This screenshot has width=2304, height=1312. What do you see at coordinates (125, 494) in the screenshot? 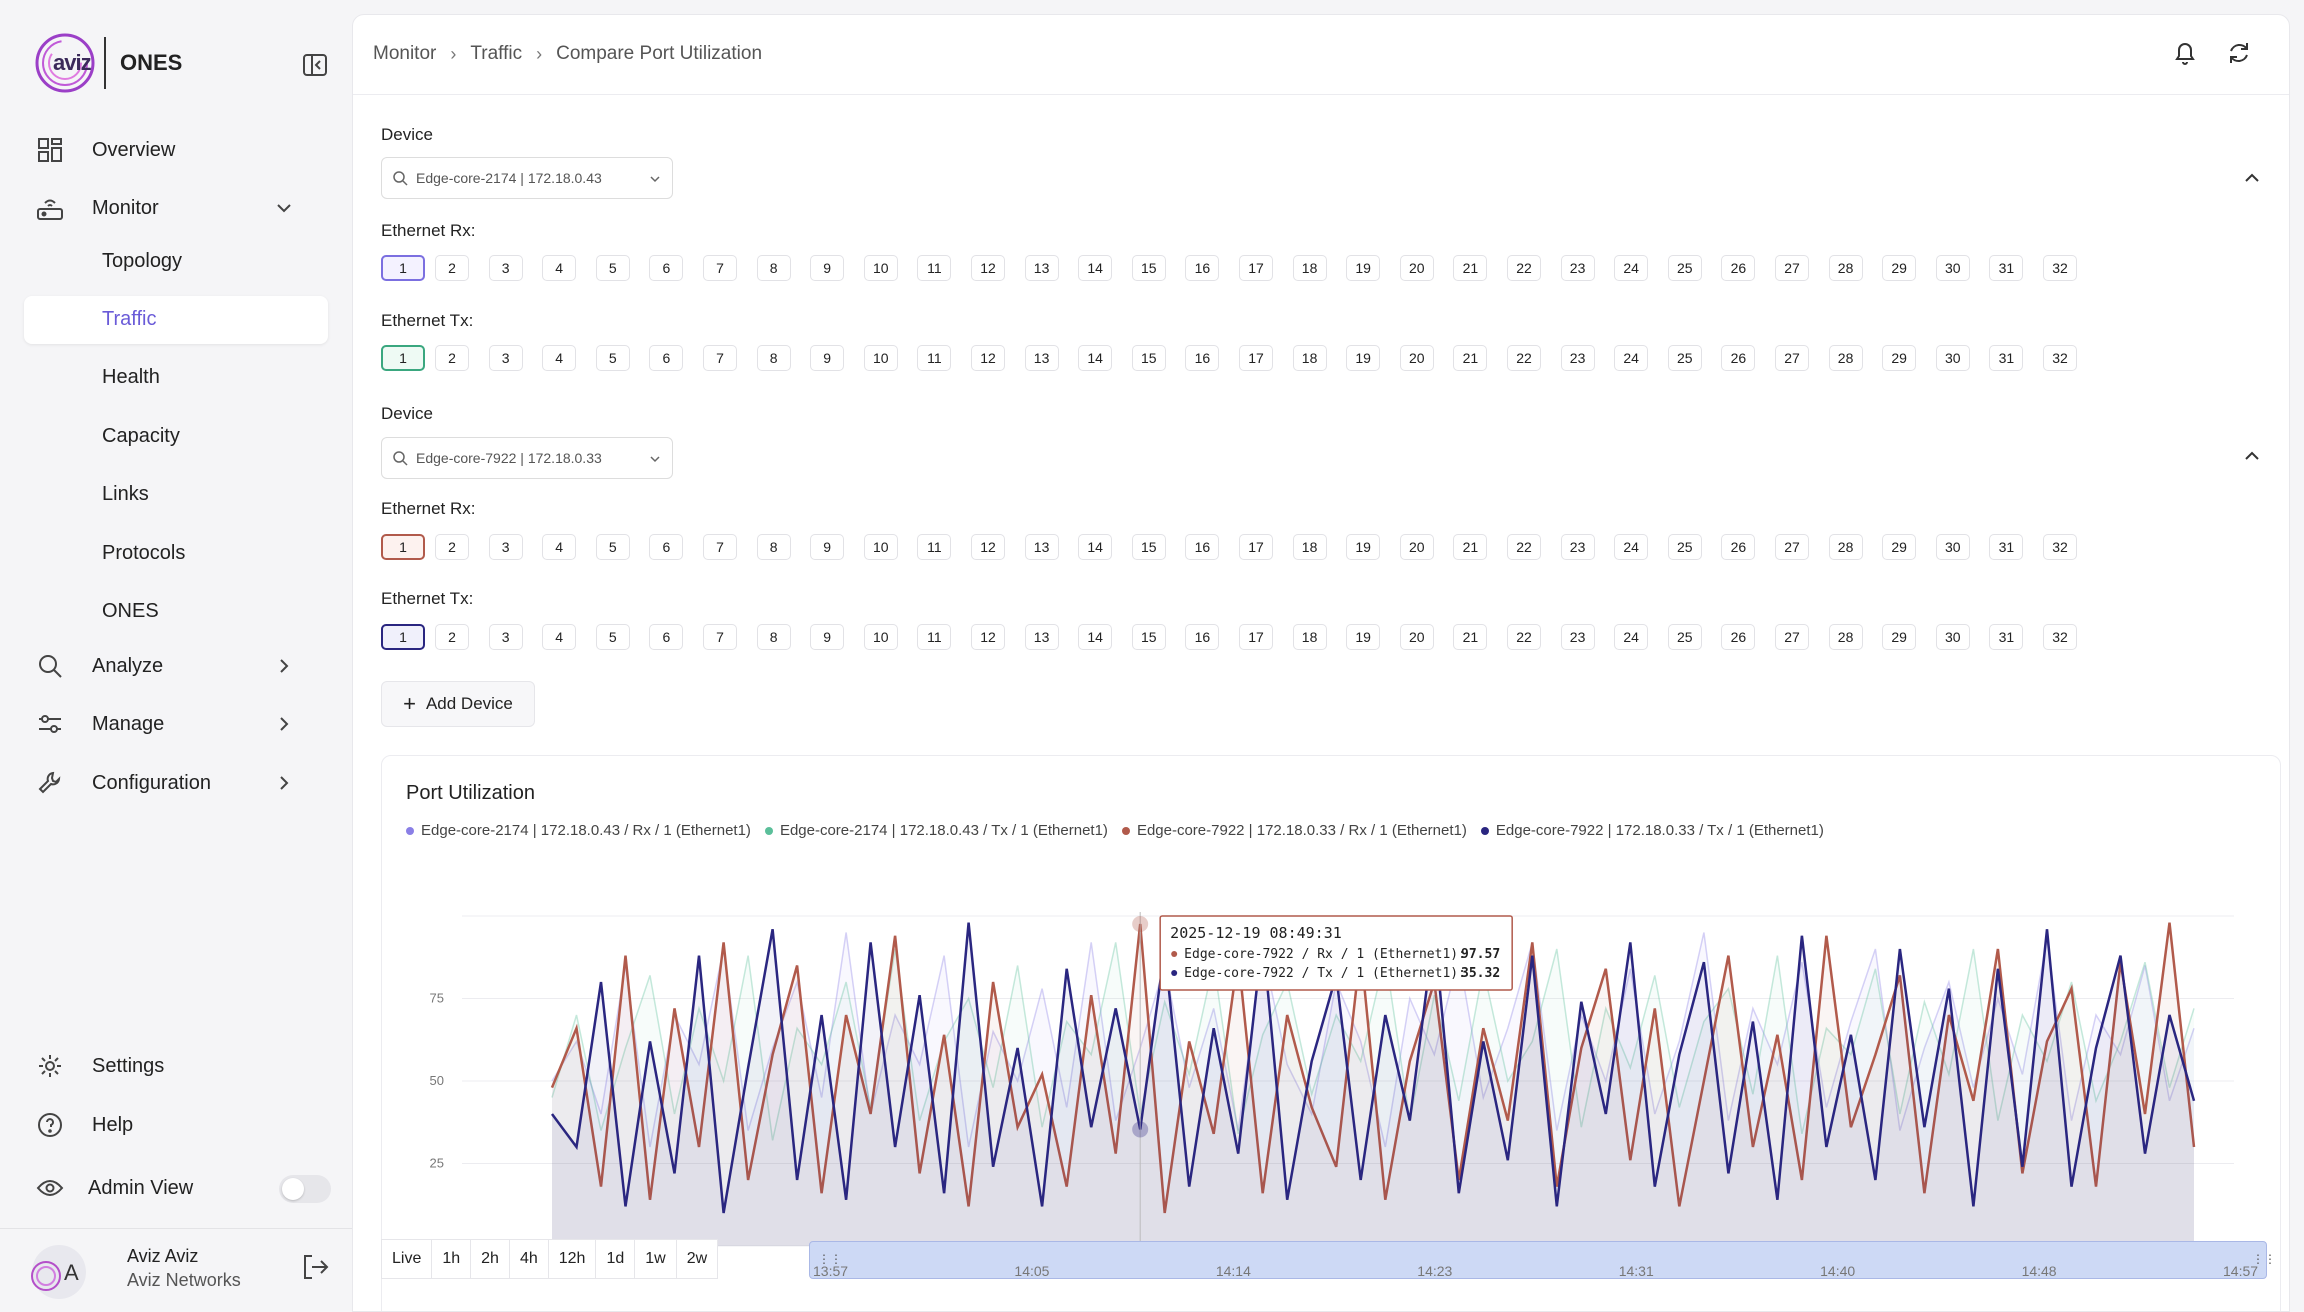
I see `nav-links: Links` at bounding box center [125, 494].